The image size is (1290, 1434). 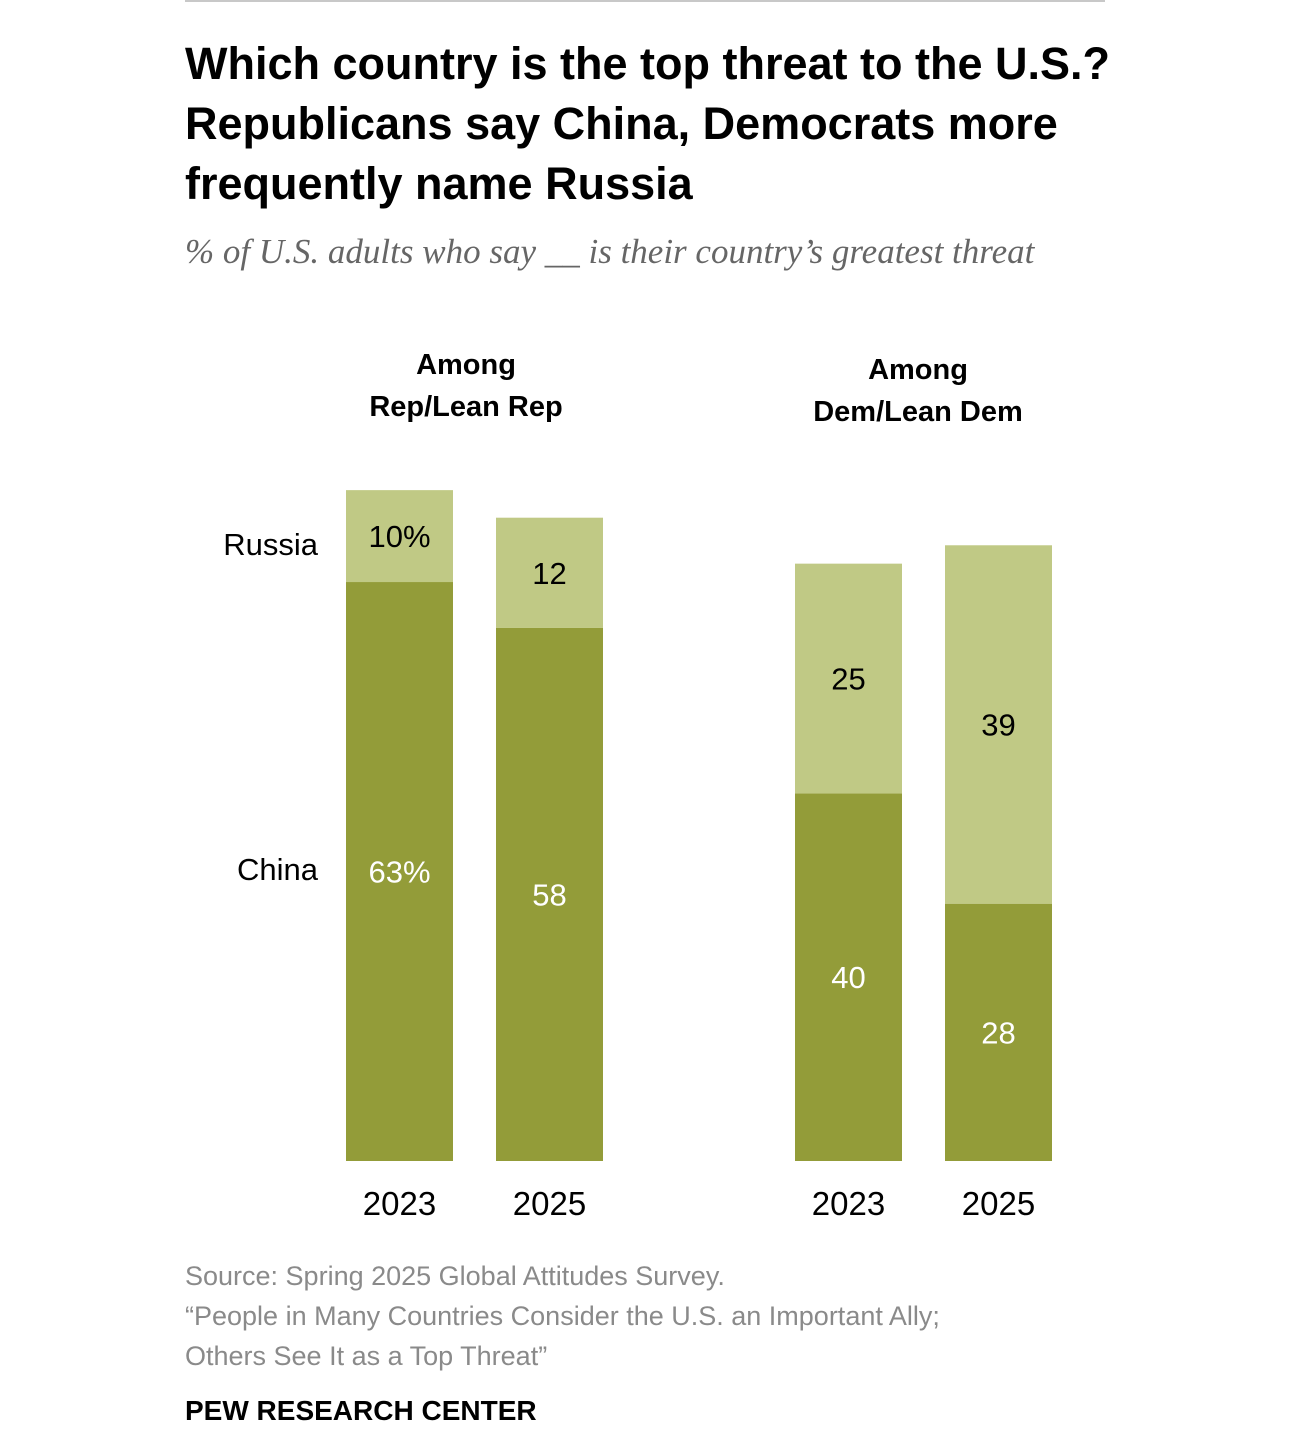 I want to click on x-tick-label-0-2025: 2025, so click(x=549, y=1203).